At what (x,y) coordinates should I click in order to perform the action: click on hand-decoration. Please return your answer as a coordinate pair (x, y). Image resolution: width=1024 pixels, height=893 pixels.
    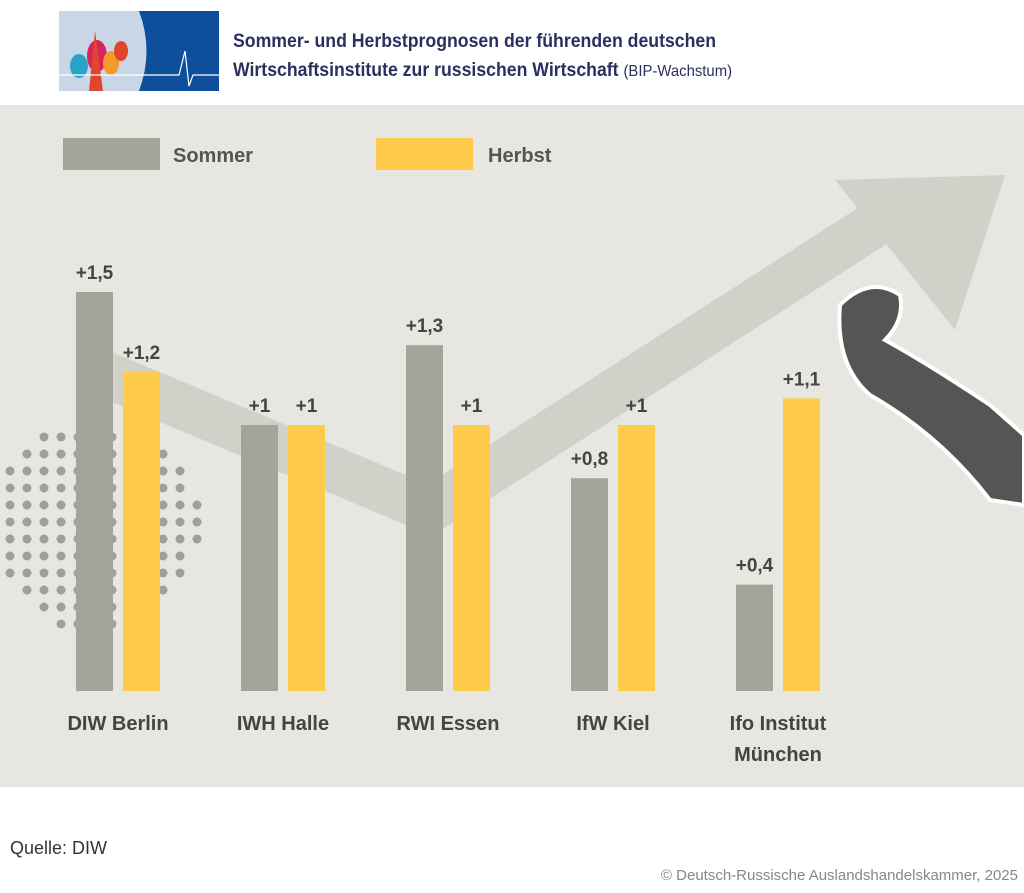
    Looking at the image, I should click on (930, 396).